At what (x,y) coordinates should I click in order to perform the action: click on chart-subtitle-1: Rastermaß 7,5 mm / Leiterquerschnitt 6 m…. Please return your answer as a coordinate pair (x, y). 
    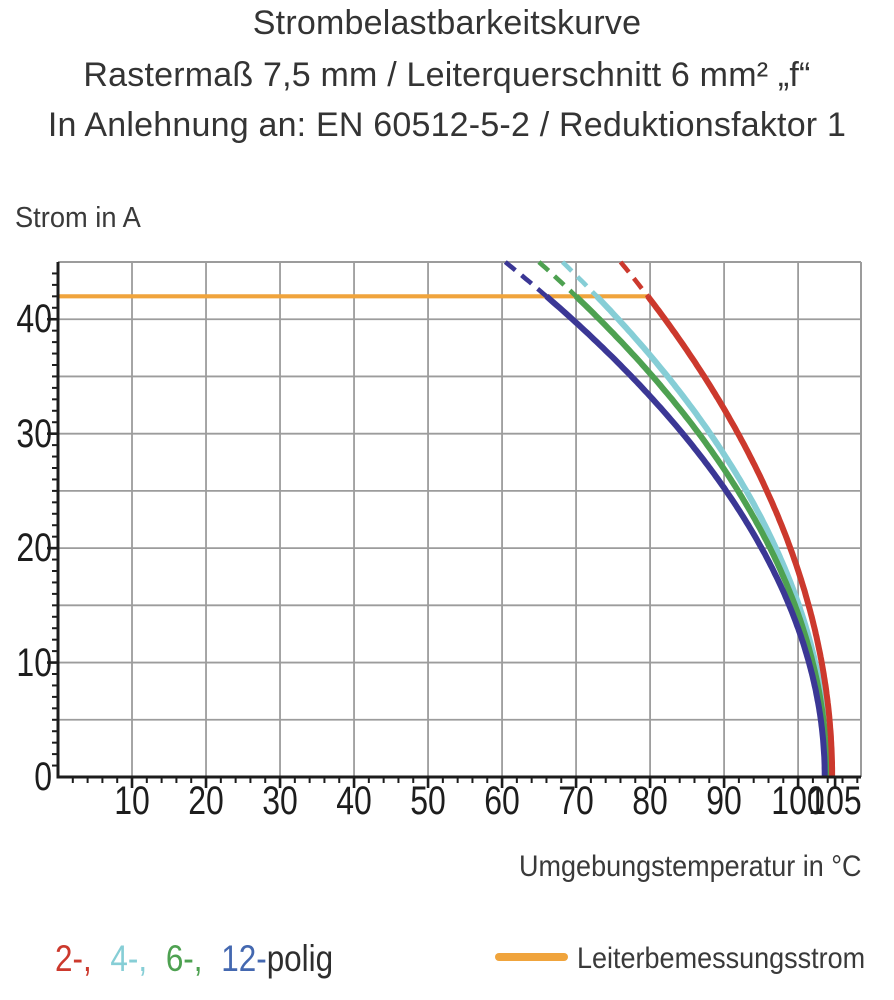
    Looking at the image, I should click on (447, 75).